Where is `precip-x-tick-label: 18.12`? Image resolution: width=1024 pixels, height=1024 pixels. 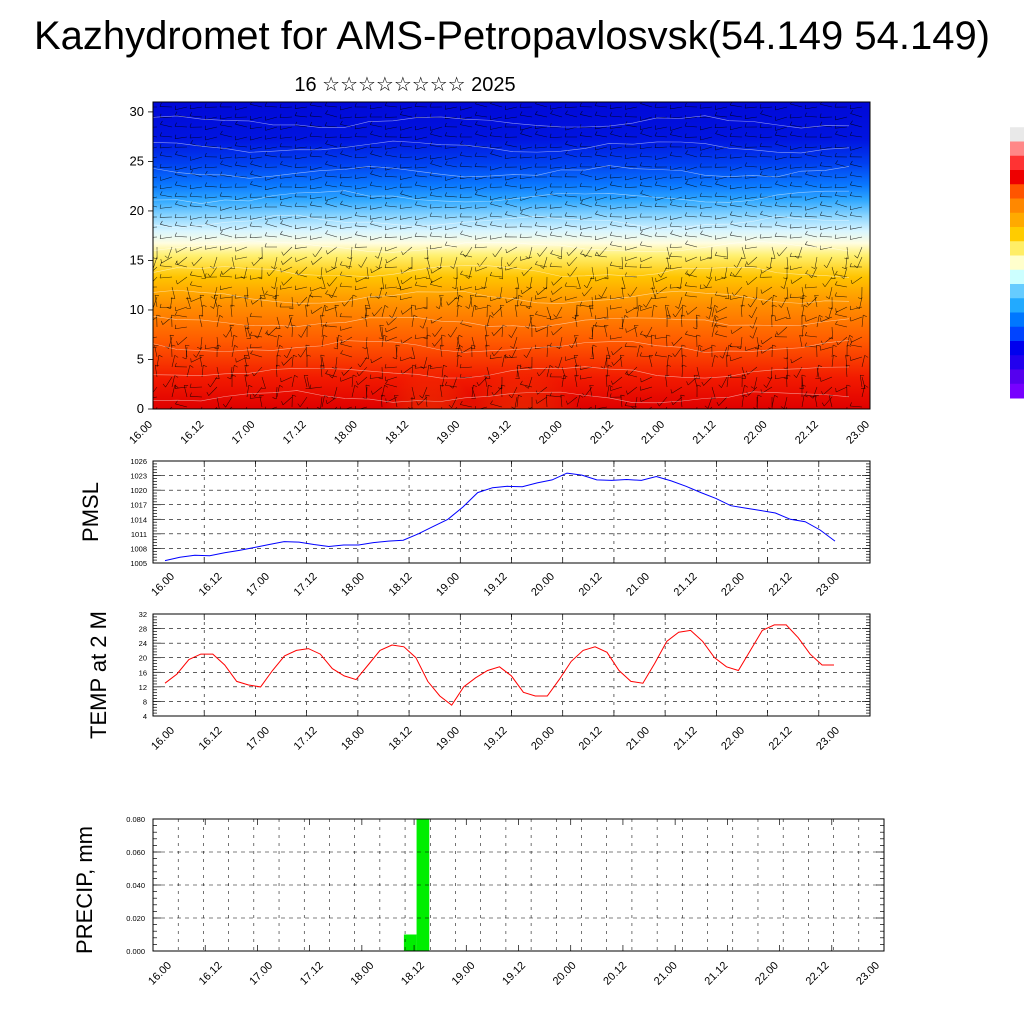 precip-x-tick-label: 18.12 is located at coordinates (413, 974).